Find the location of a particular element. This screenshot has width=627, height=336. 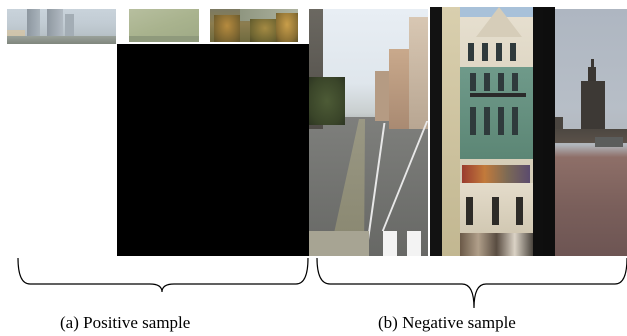

negative-sample-brace is located at coordinates (471, 283).